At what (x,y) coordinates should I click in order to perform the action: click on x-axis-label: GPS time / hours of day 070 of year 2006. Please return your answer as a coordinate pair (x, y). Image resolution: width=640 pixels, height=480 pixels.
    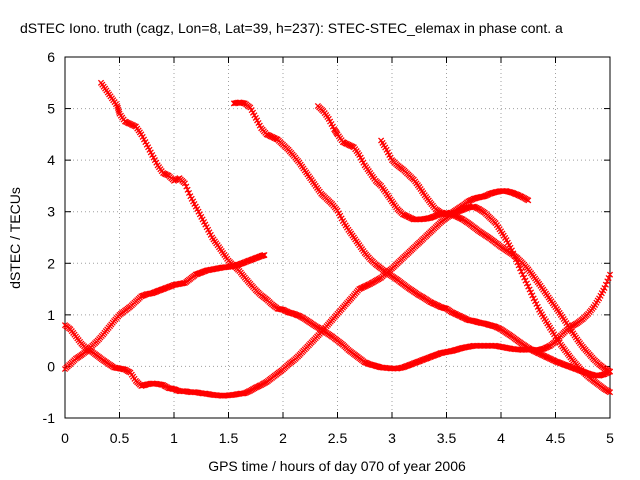
    Looking at the image, I should click on (337, 466).